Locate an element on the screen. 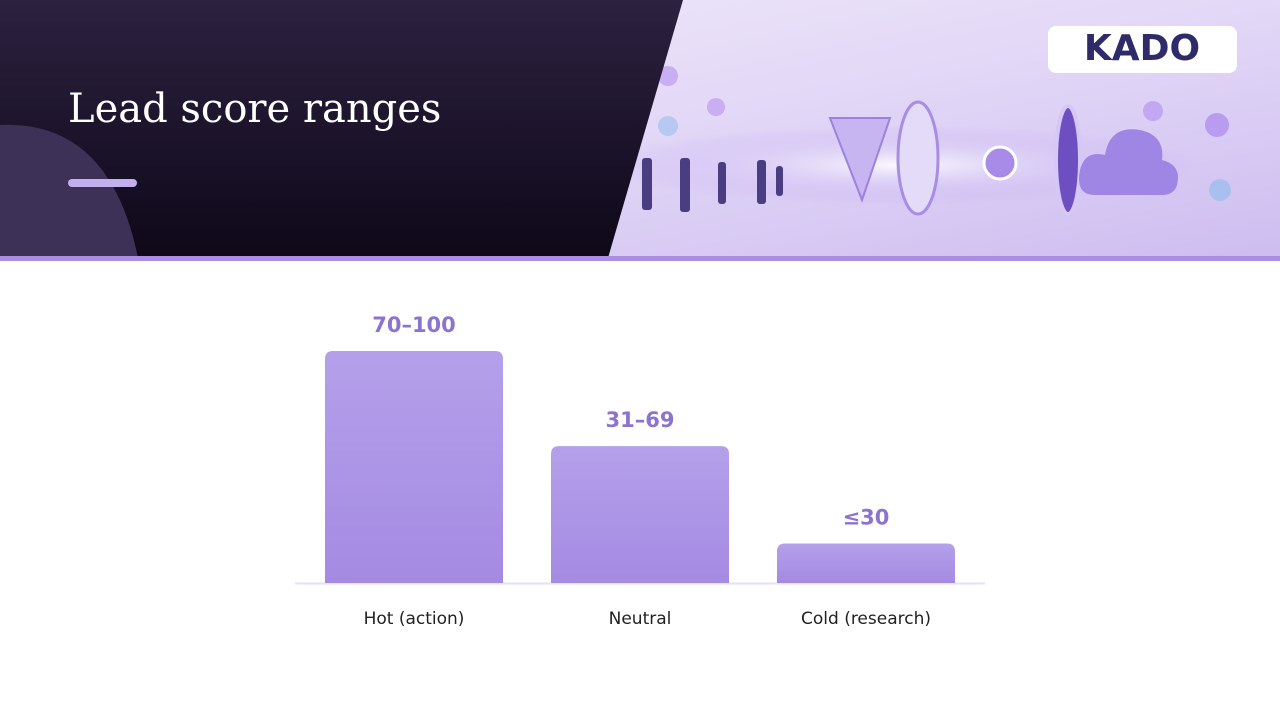 Image resolution: width=1280 pixels, height=724 pixels. x-tick-label: Cold (research) is located at coordinates (866, 619).